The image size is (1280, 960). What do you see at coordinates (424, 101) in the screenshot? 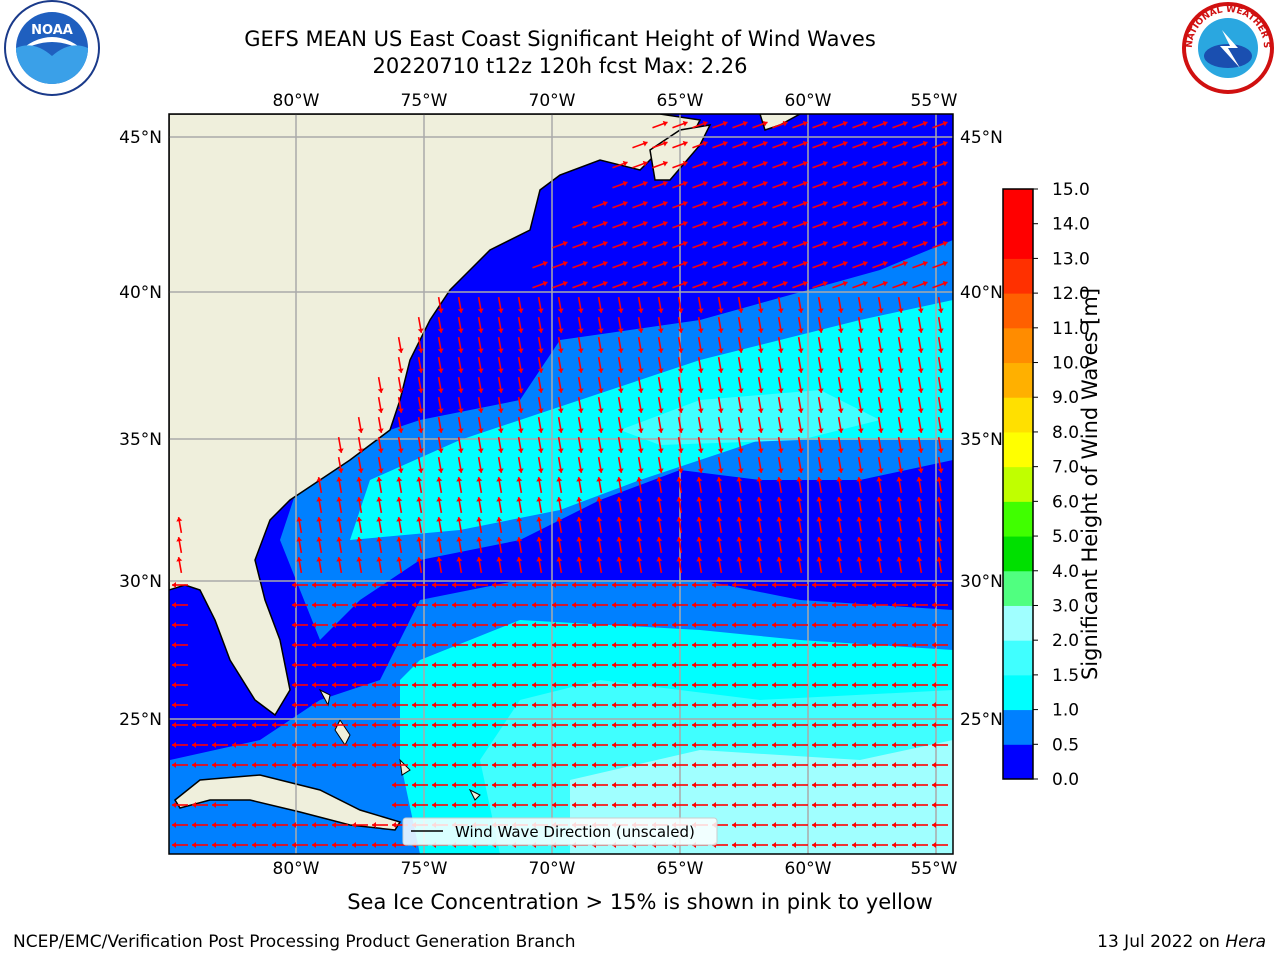
I see `lon-tick-top: 75°W` at bounding box center [424, 101].